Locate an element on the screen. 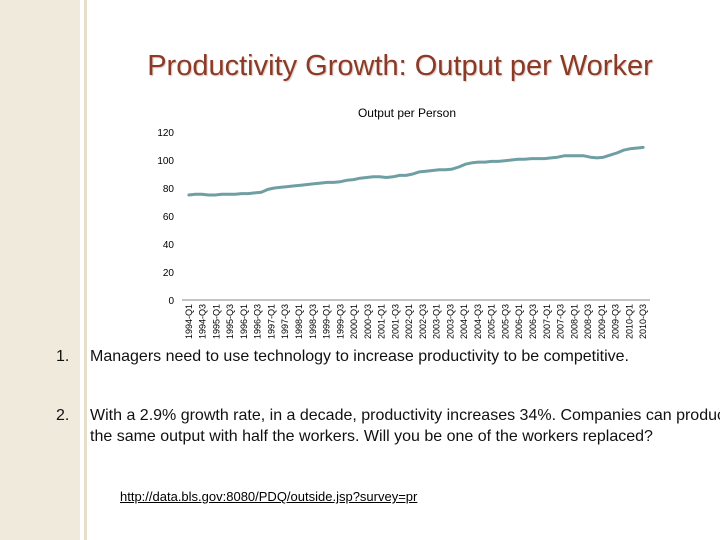  bullet-number-2: 2. is located at coordinates (63, 415).